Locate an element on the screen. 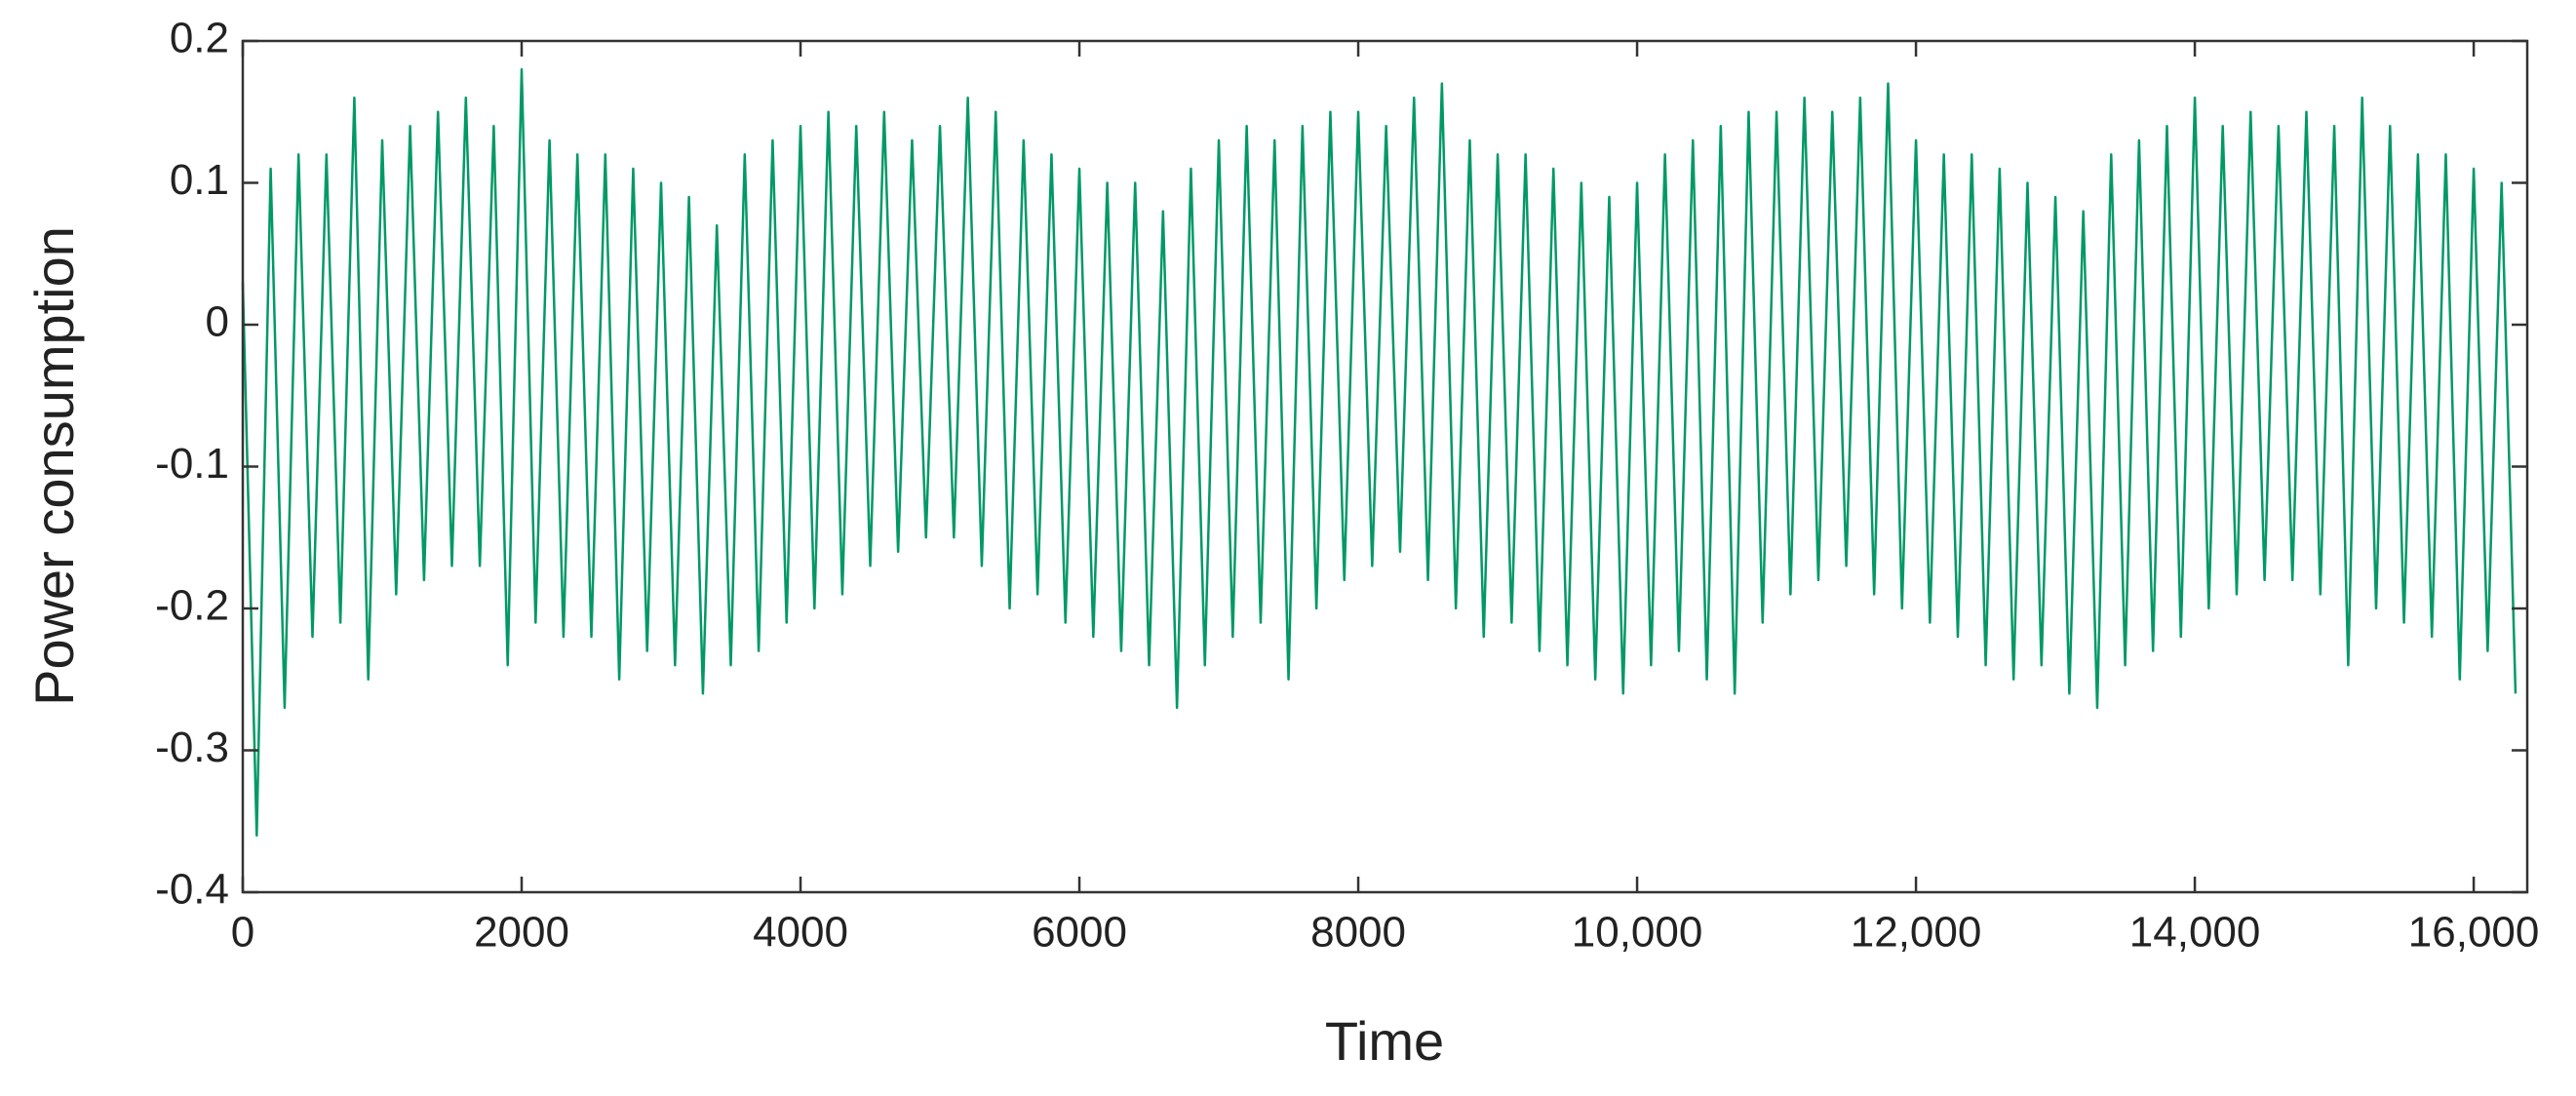 The image size is (2576, 1096). x-tick-label: 4000 is located at coordinates (800, 933).